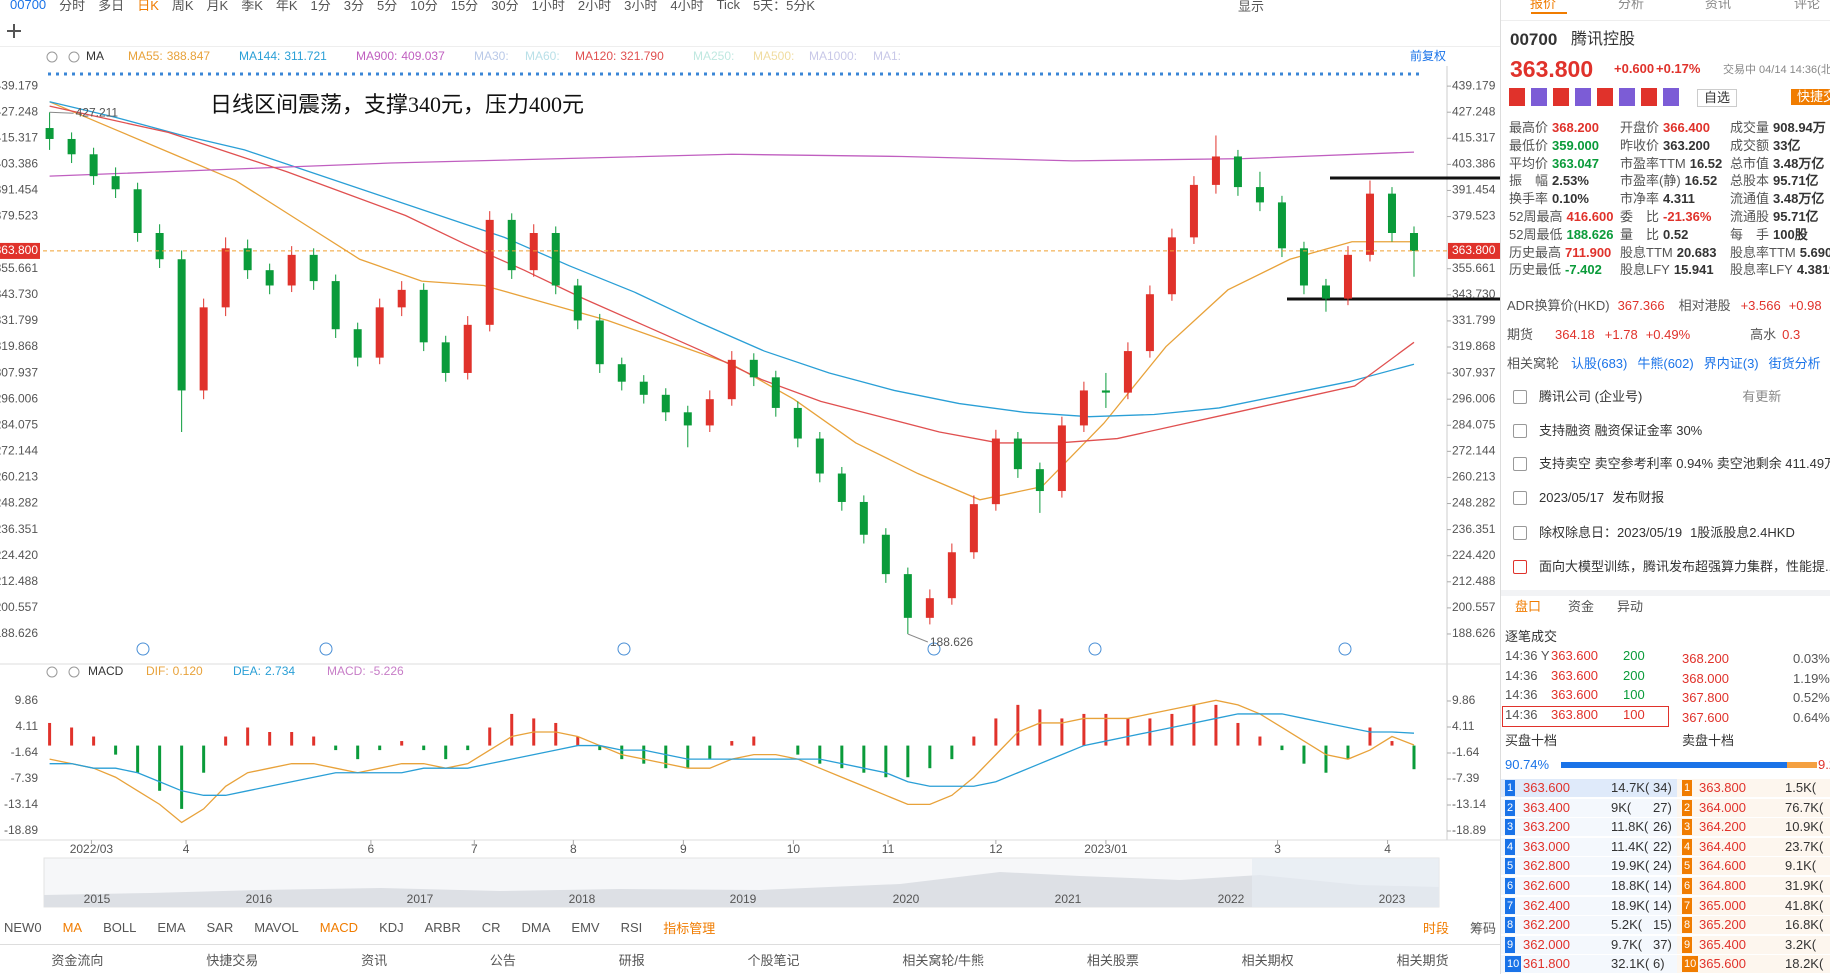 This screenshot has width=1830, height=974. What do you see at coordinates (1068, 899) in the screenshot?
I see `year-label: 2021` at bounding box center [1068, 899].